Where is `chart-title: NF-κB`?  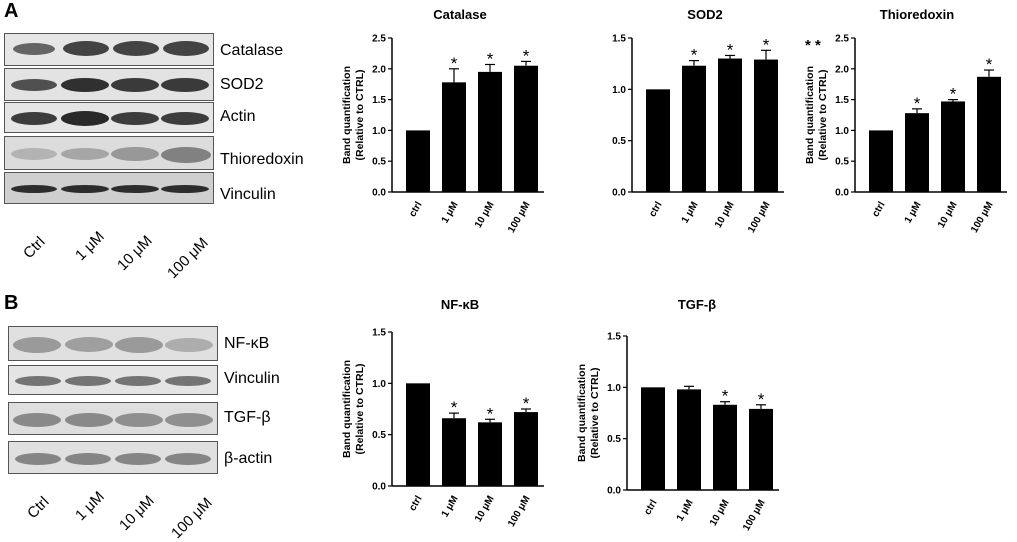 chart-title: NF-κB is located at coordinates (460, 304).